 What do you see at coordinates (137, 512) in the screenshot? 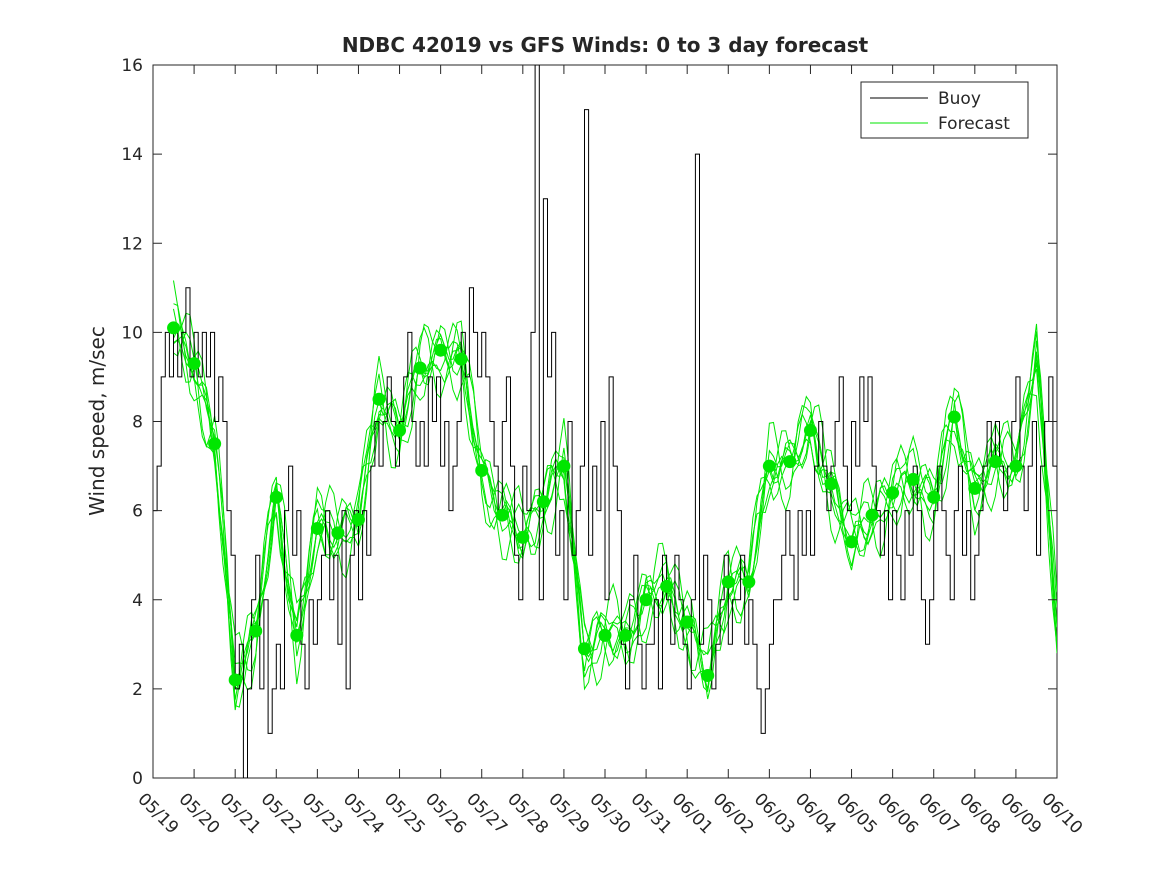
I see `y-tick-label: 6` at bounding box center [137, 512].